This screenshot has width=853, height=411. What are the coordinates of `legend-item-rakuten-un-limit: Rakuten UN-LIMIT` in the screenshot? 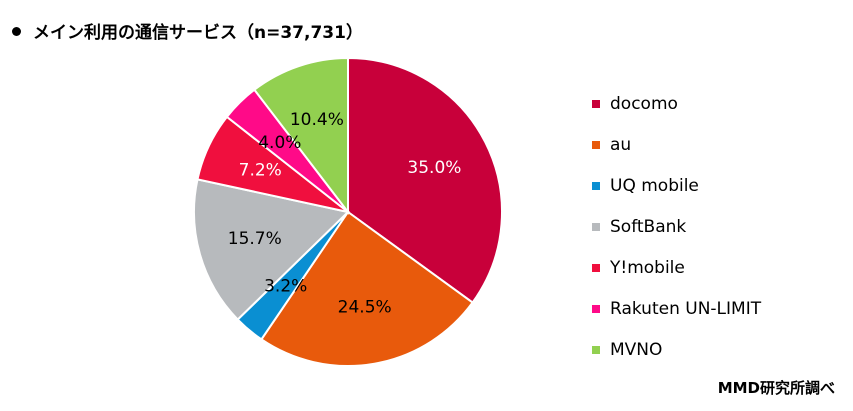 It's located at (676, 308).